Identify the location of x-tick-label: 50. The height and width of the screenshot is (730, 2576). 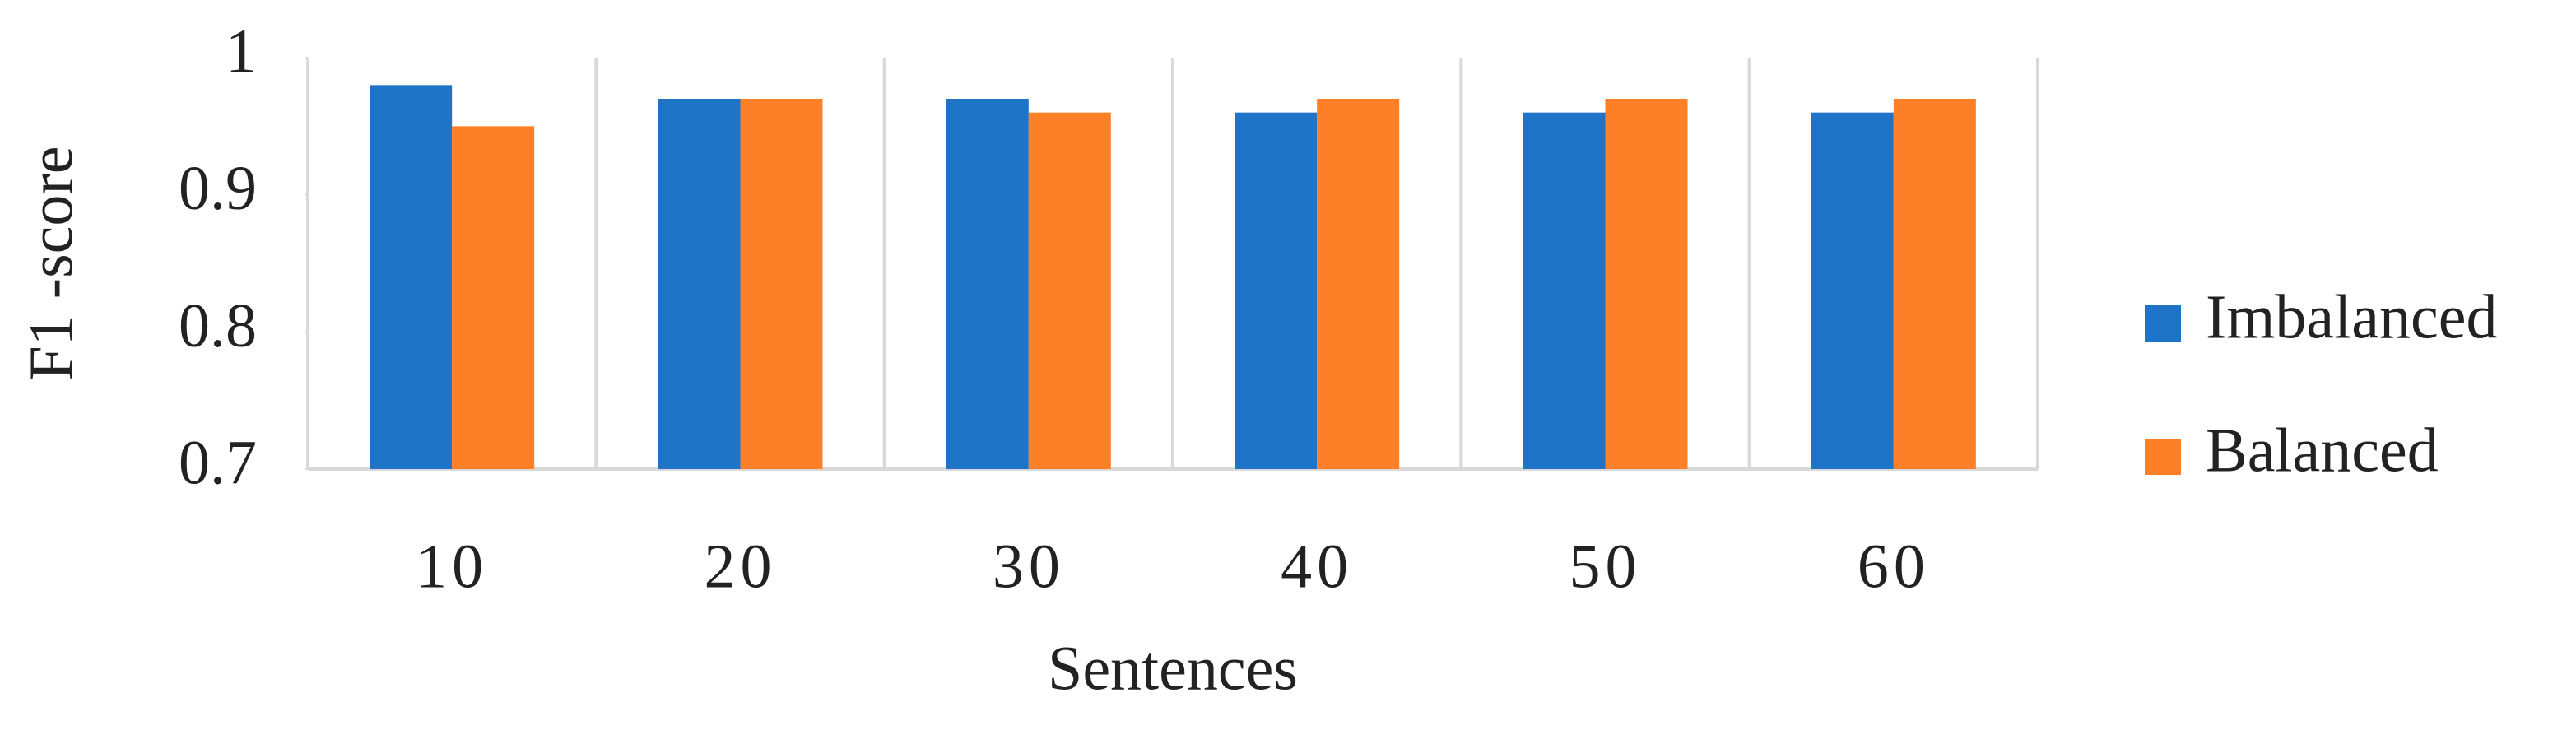
(1605, 566).